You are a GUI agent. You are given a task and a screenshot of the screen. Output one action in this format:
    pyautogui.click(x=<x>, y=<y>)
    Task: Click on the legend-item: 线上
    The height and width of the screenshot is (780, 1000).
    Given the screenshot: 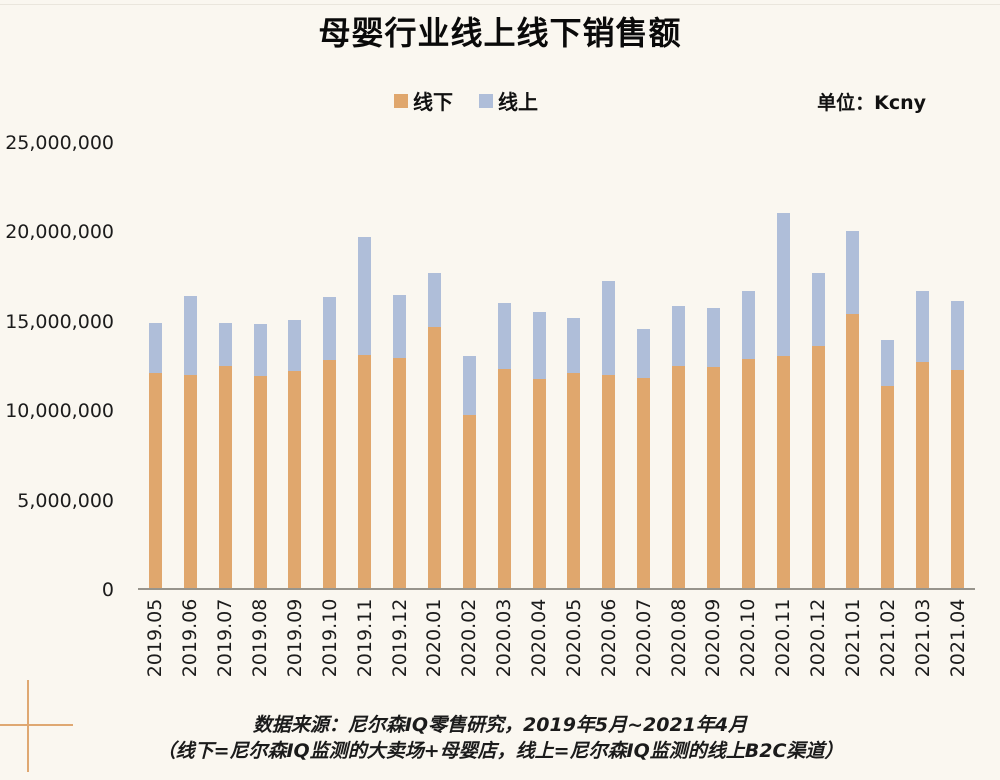 What is the action you would take?
    pyautogui.click(x=508, y=100)
    